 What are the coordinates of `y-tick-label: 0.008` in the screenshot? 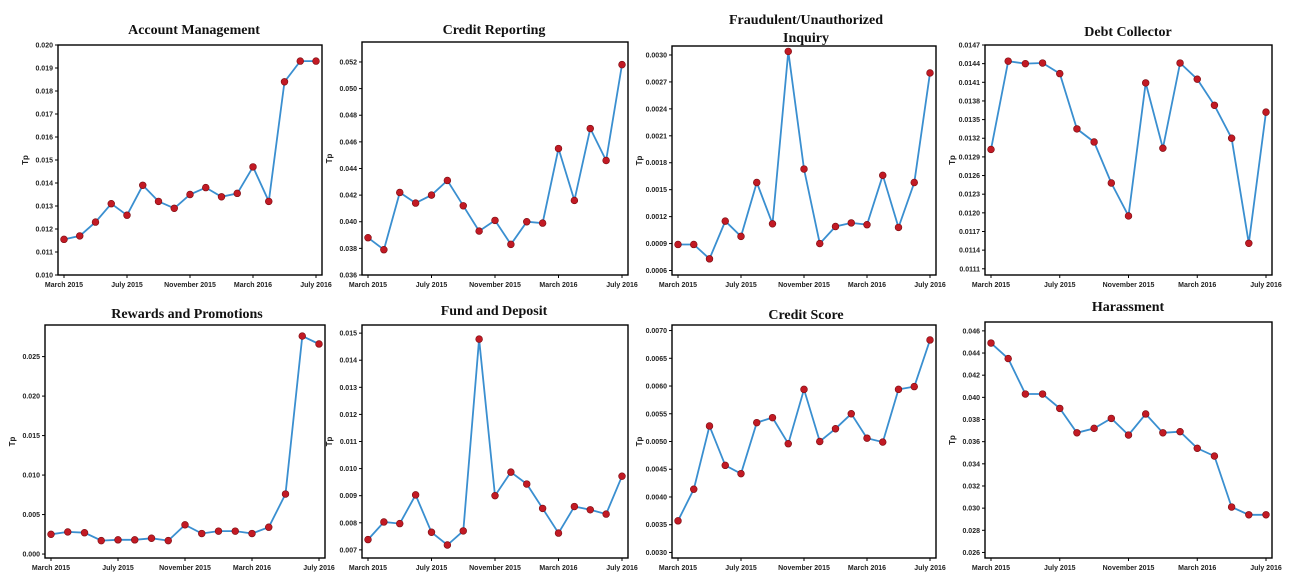 It's located at (348, 523).